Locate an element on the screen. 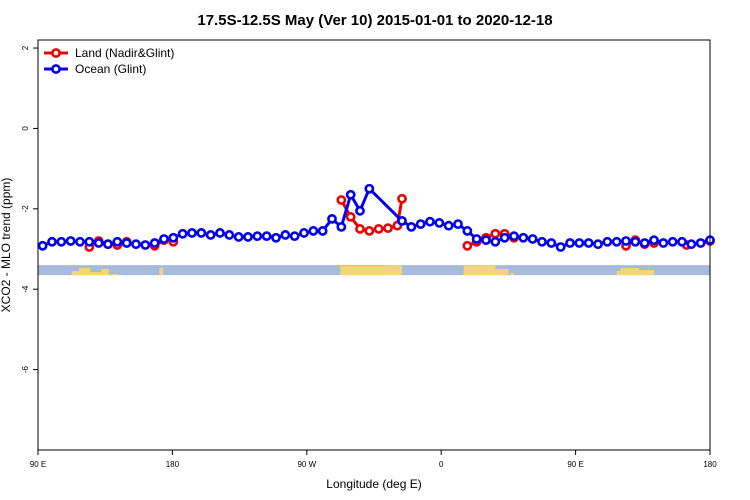 This screenshot has width=750, height=500. y-axis-ticks: 2 0 -2 -4 -6 is located at coordinates (29, 209).